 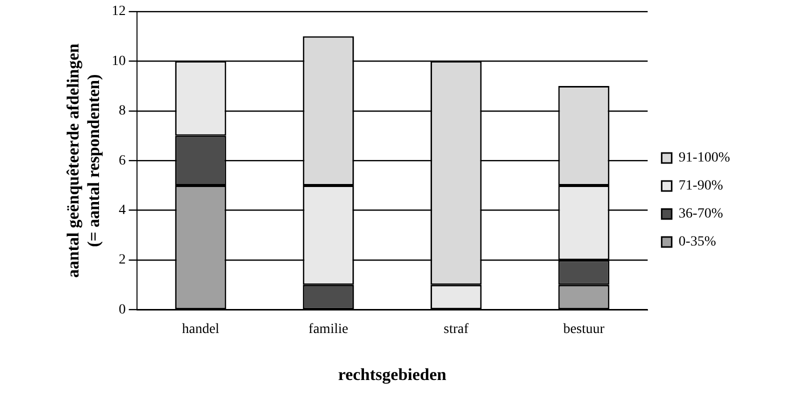 What do you see at coordinates (122, 111) in the screenshot?
I see `y-tick-label: 8` at bounding box center [122, 111].